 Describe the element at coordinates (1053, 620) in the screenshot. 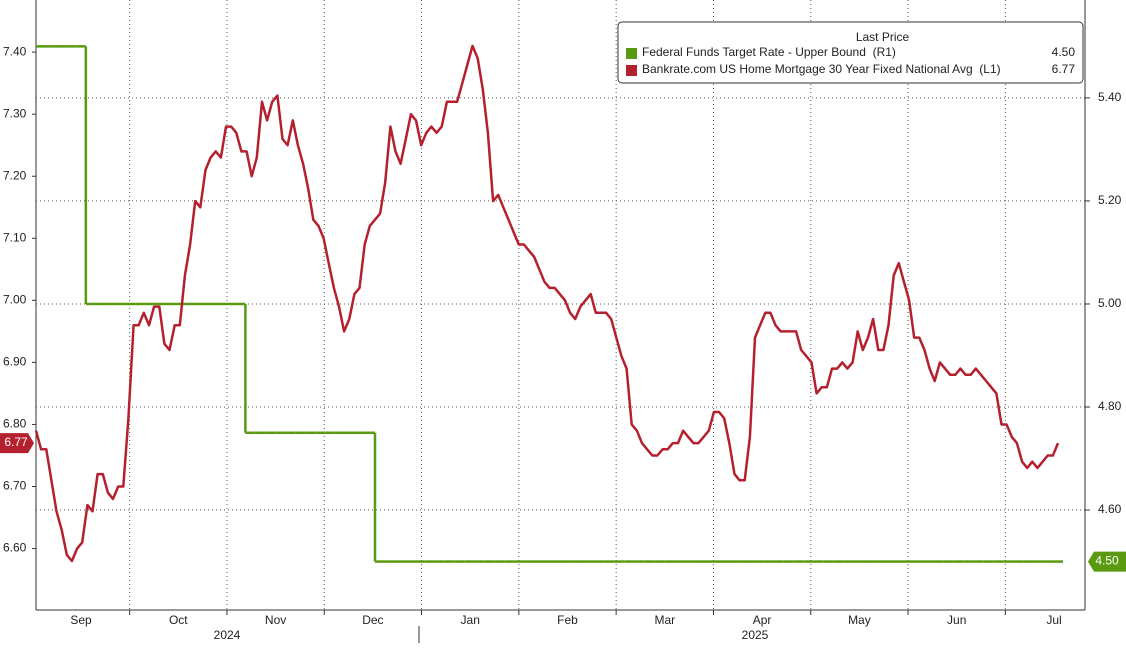

I see `x-tick-label: Jul` at that location.